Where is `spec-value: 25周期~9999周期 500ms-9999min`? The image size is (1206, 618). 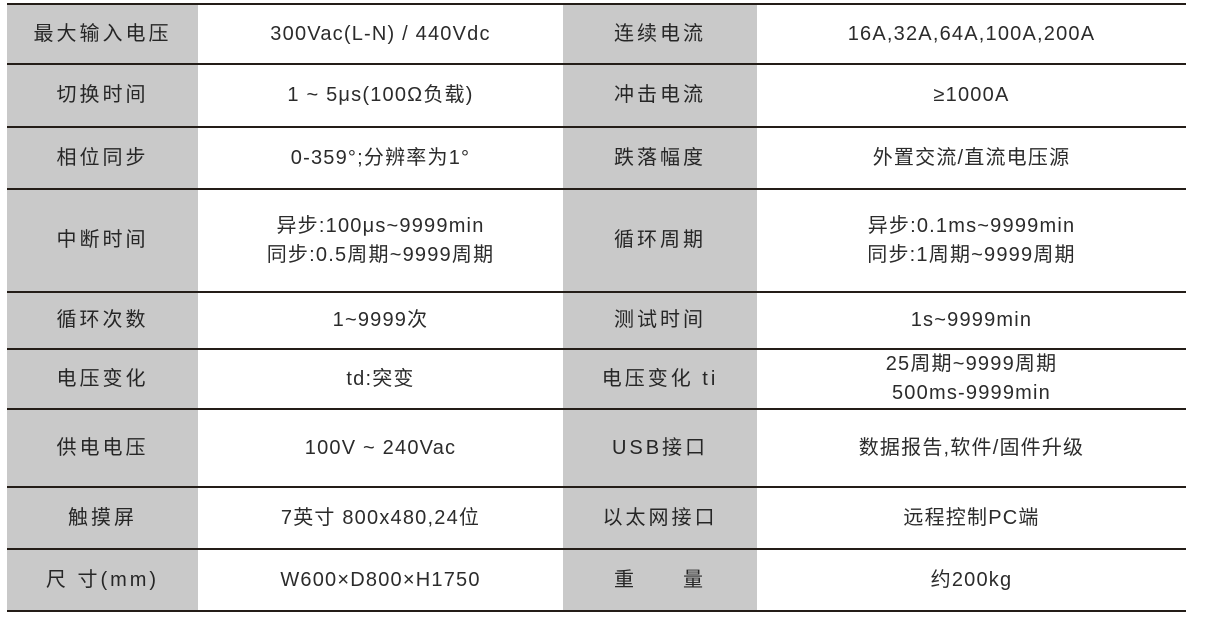
spec-value: 25周期~9999周期 500ms-9999min is located at coordinates (971, 379).